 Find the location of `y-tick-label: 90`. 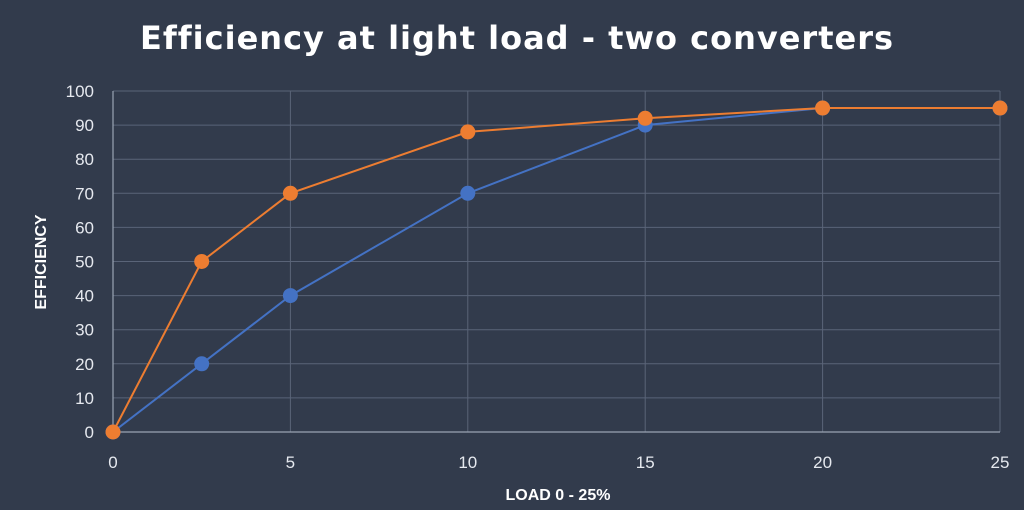

y-tick-label: 90 is located at coordinates (84, 125).